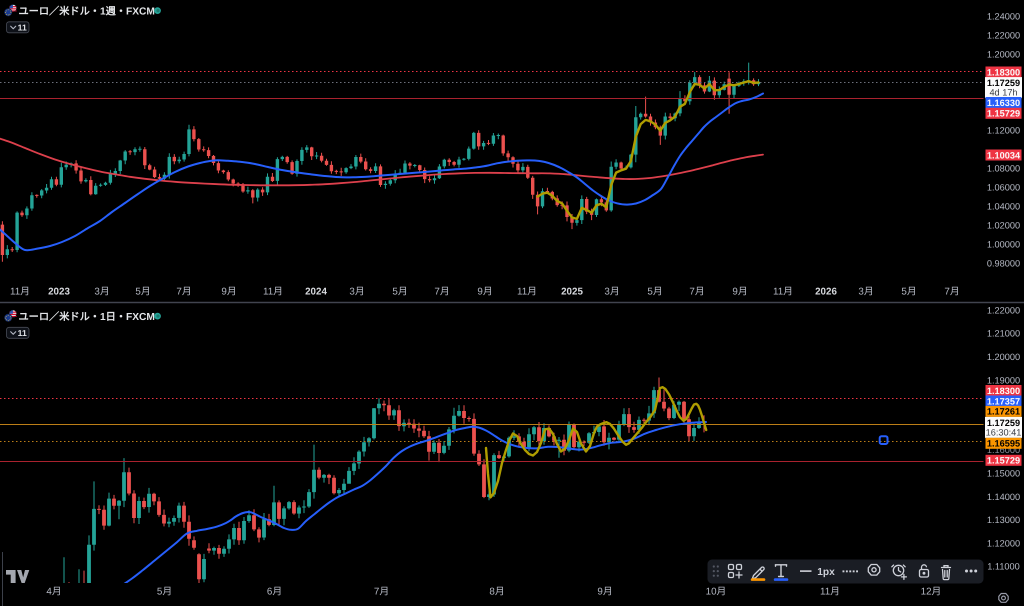 Image resolution: width=1024 pixels, height=606 pixels. I want to click on svg-text: 1.21000, so click(1003, 334).